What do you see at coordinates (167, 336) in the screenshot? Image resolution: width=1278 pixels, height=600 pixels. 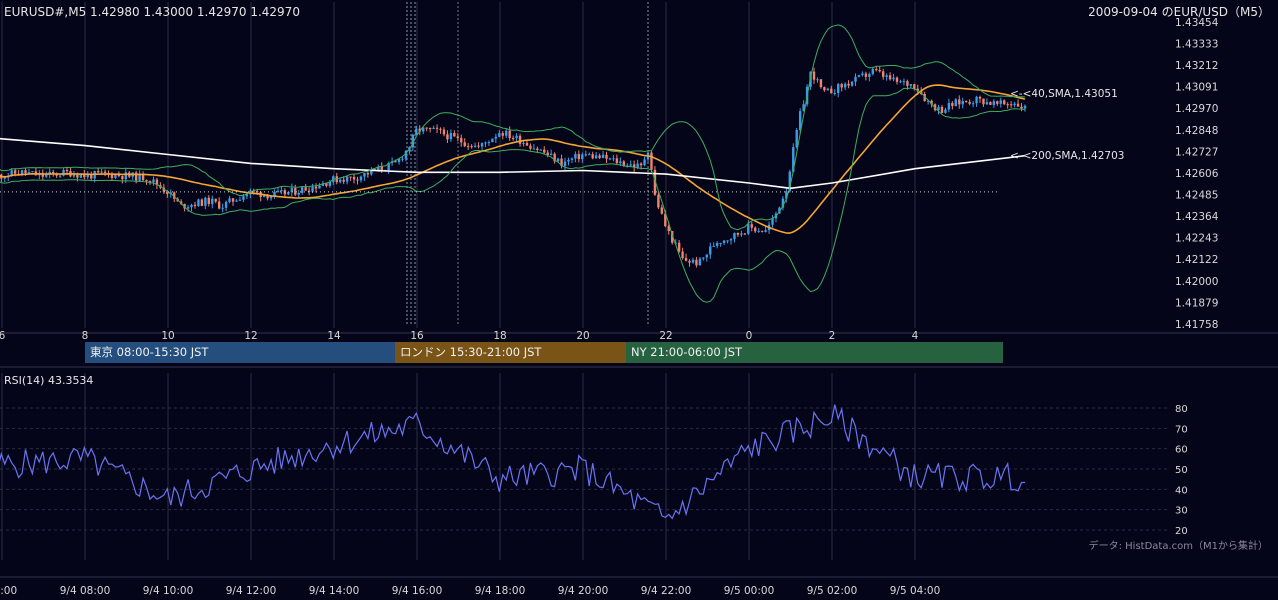 I see `hour-tick-label: 10` at bounding box center [167, 336].